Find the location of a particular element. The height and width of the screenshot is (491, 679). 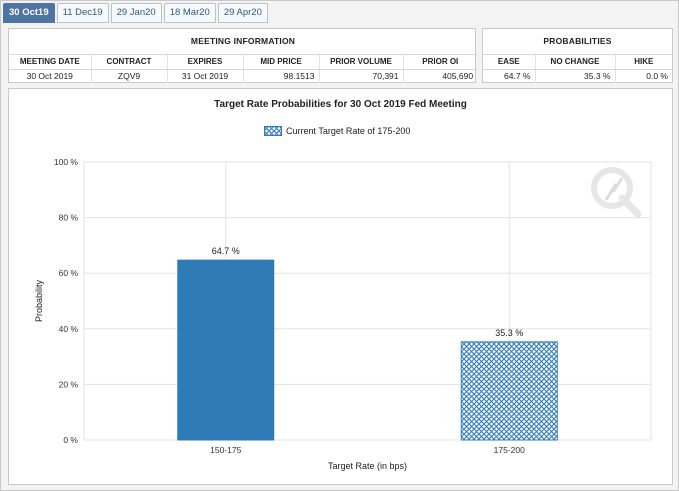

table-row: 64.7 % 35.3 % 0.0 % is located at coordinates (577, 76).